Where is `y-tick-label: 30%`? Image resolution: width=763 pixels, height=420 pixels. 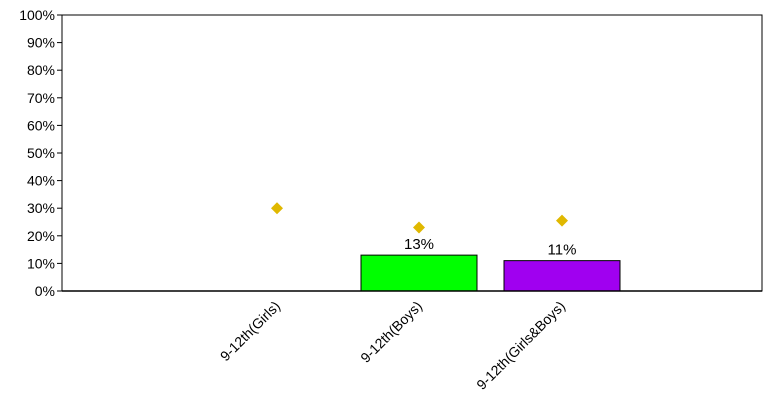 y-tick-label: 30% is located at coordinates (41, 208).